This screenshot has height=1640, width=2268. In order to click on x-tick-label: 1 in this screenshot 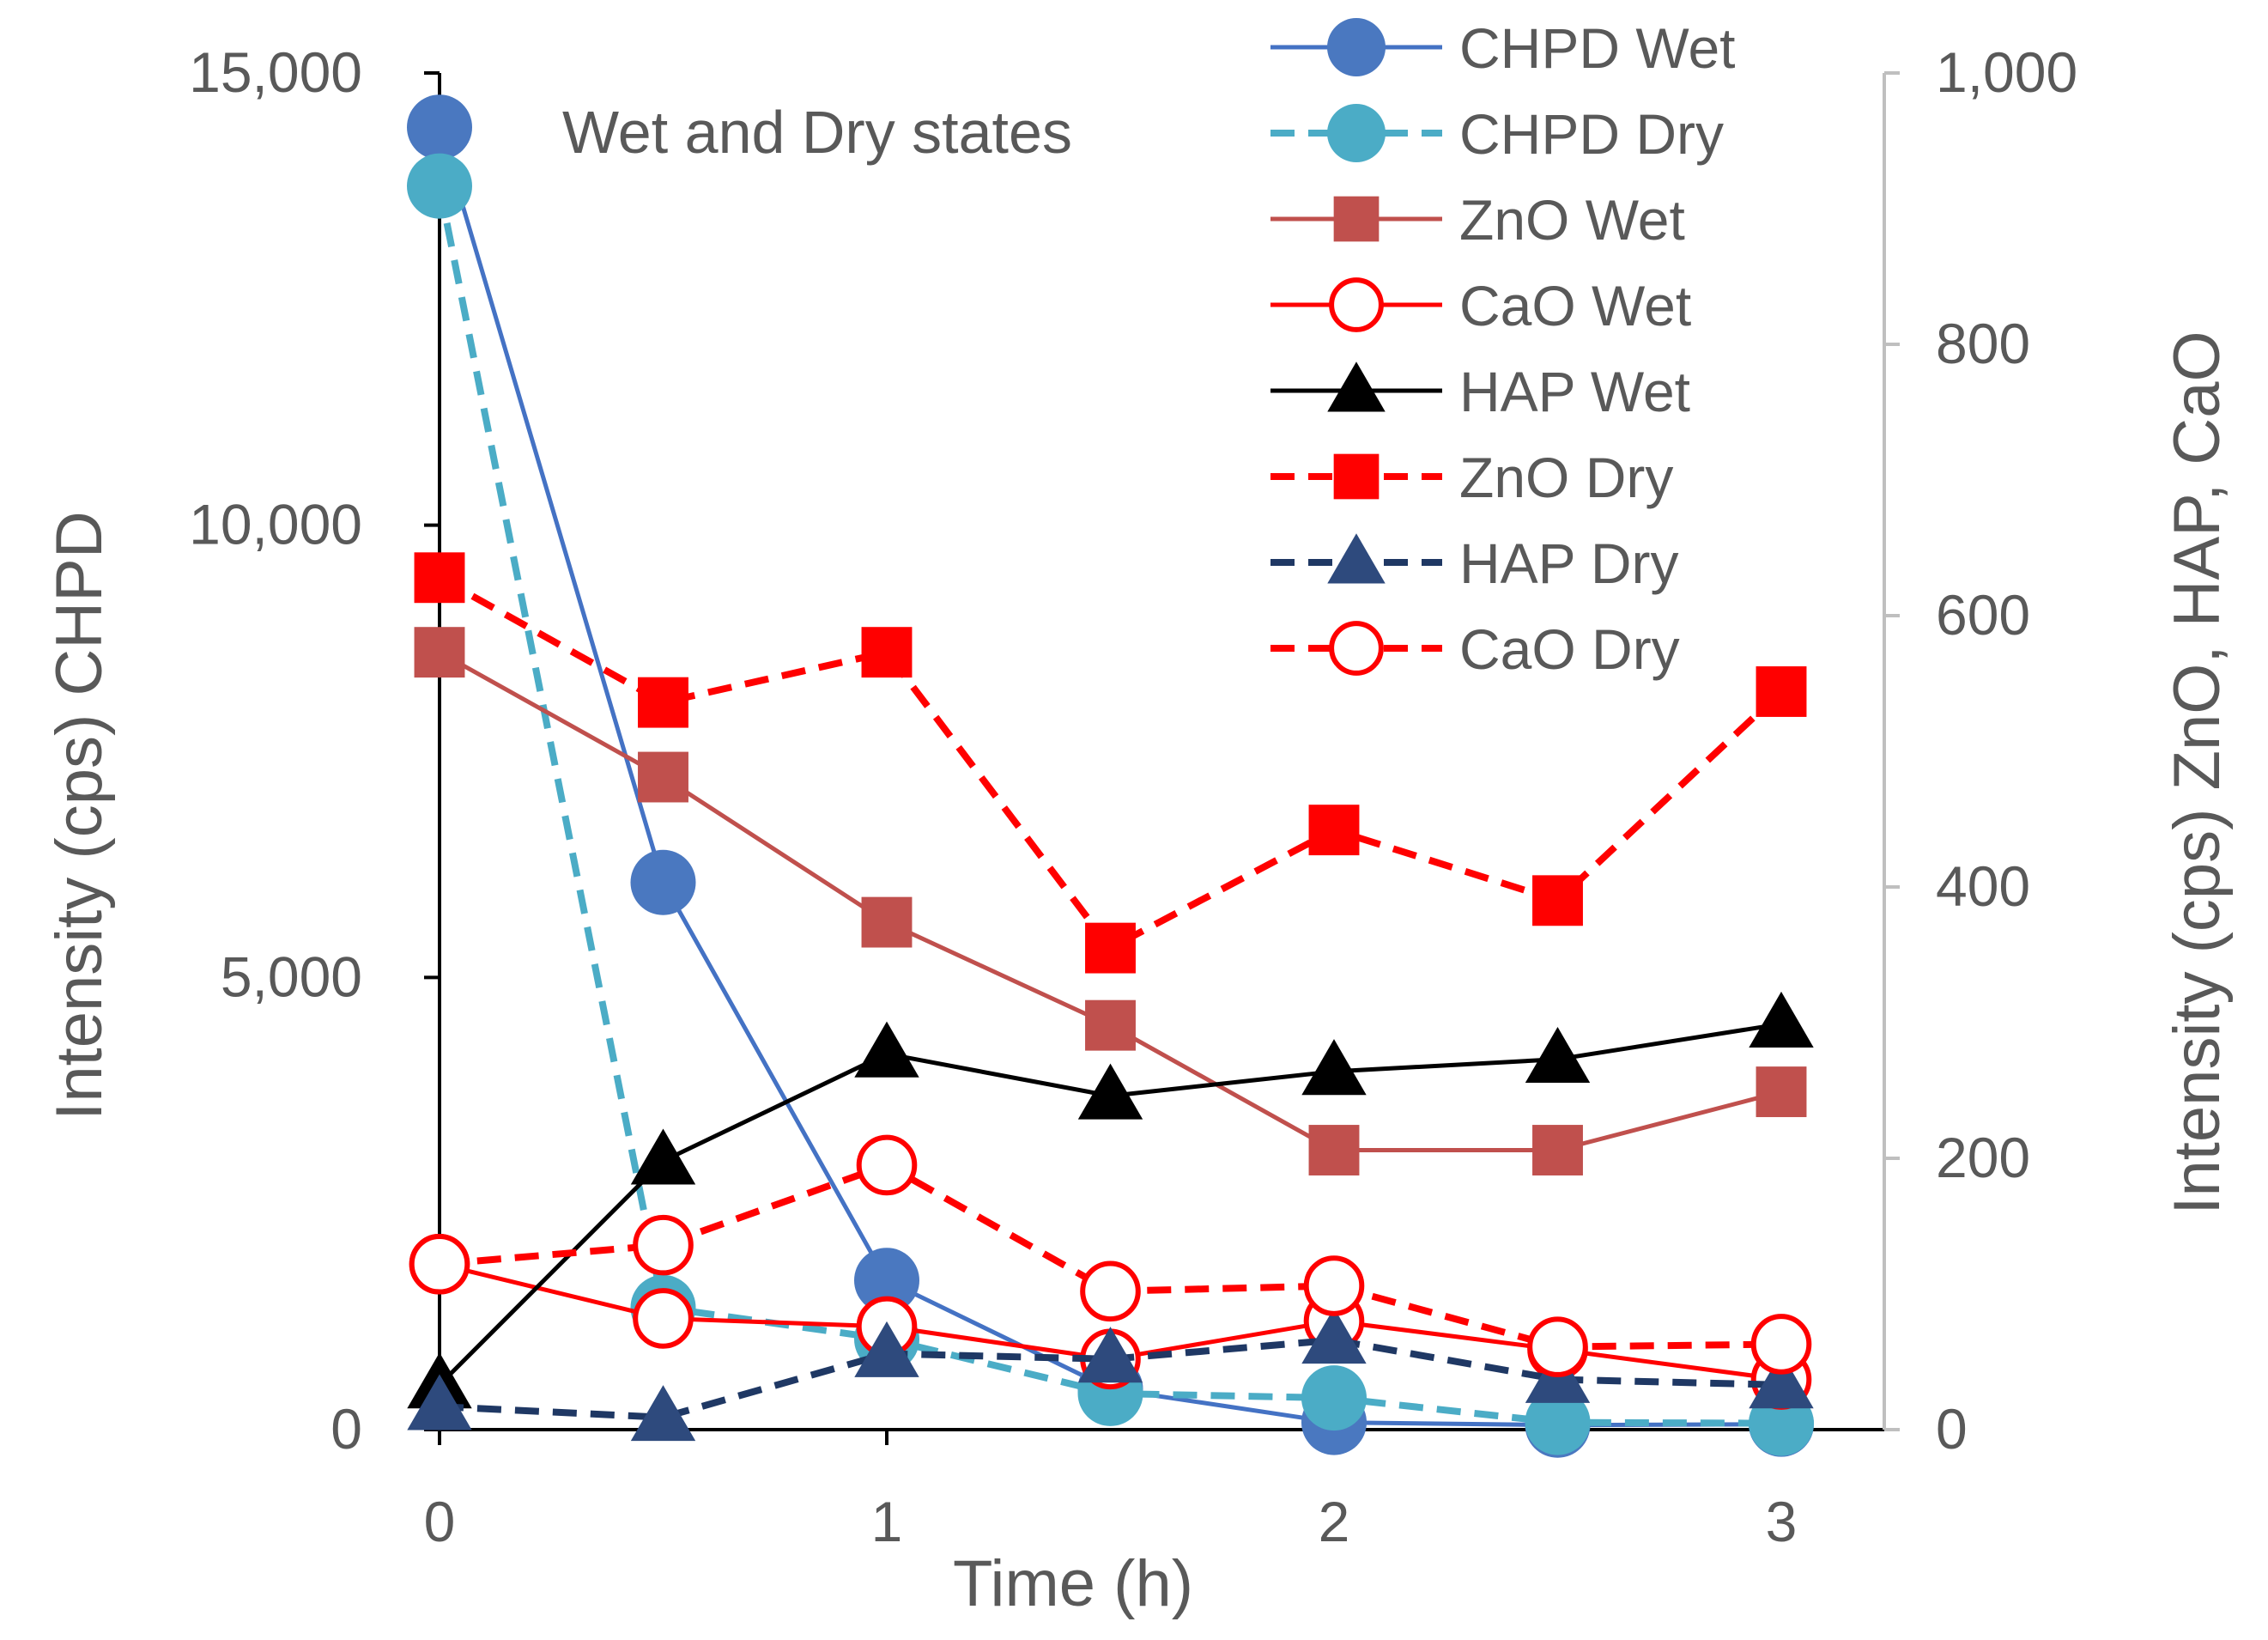, I will do `click(887, 1521)`.